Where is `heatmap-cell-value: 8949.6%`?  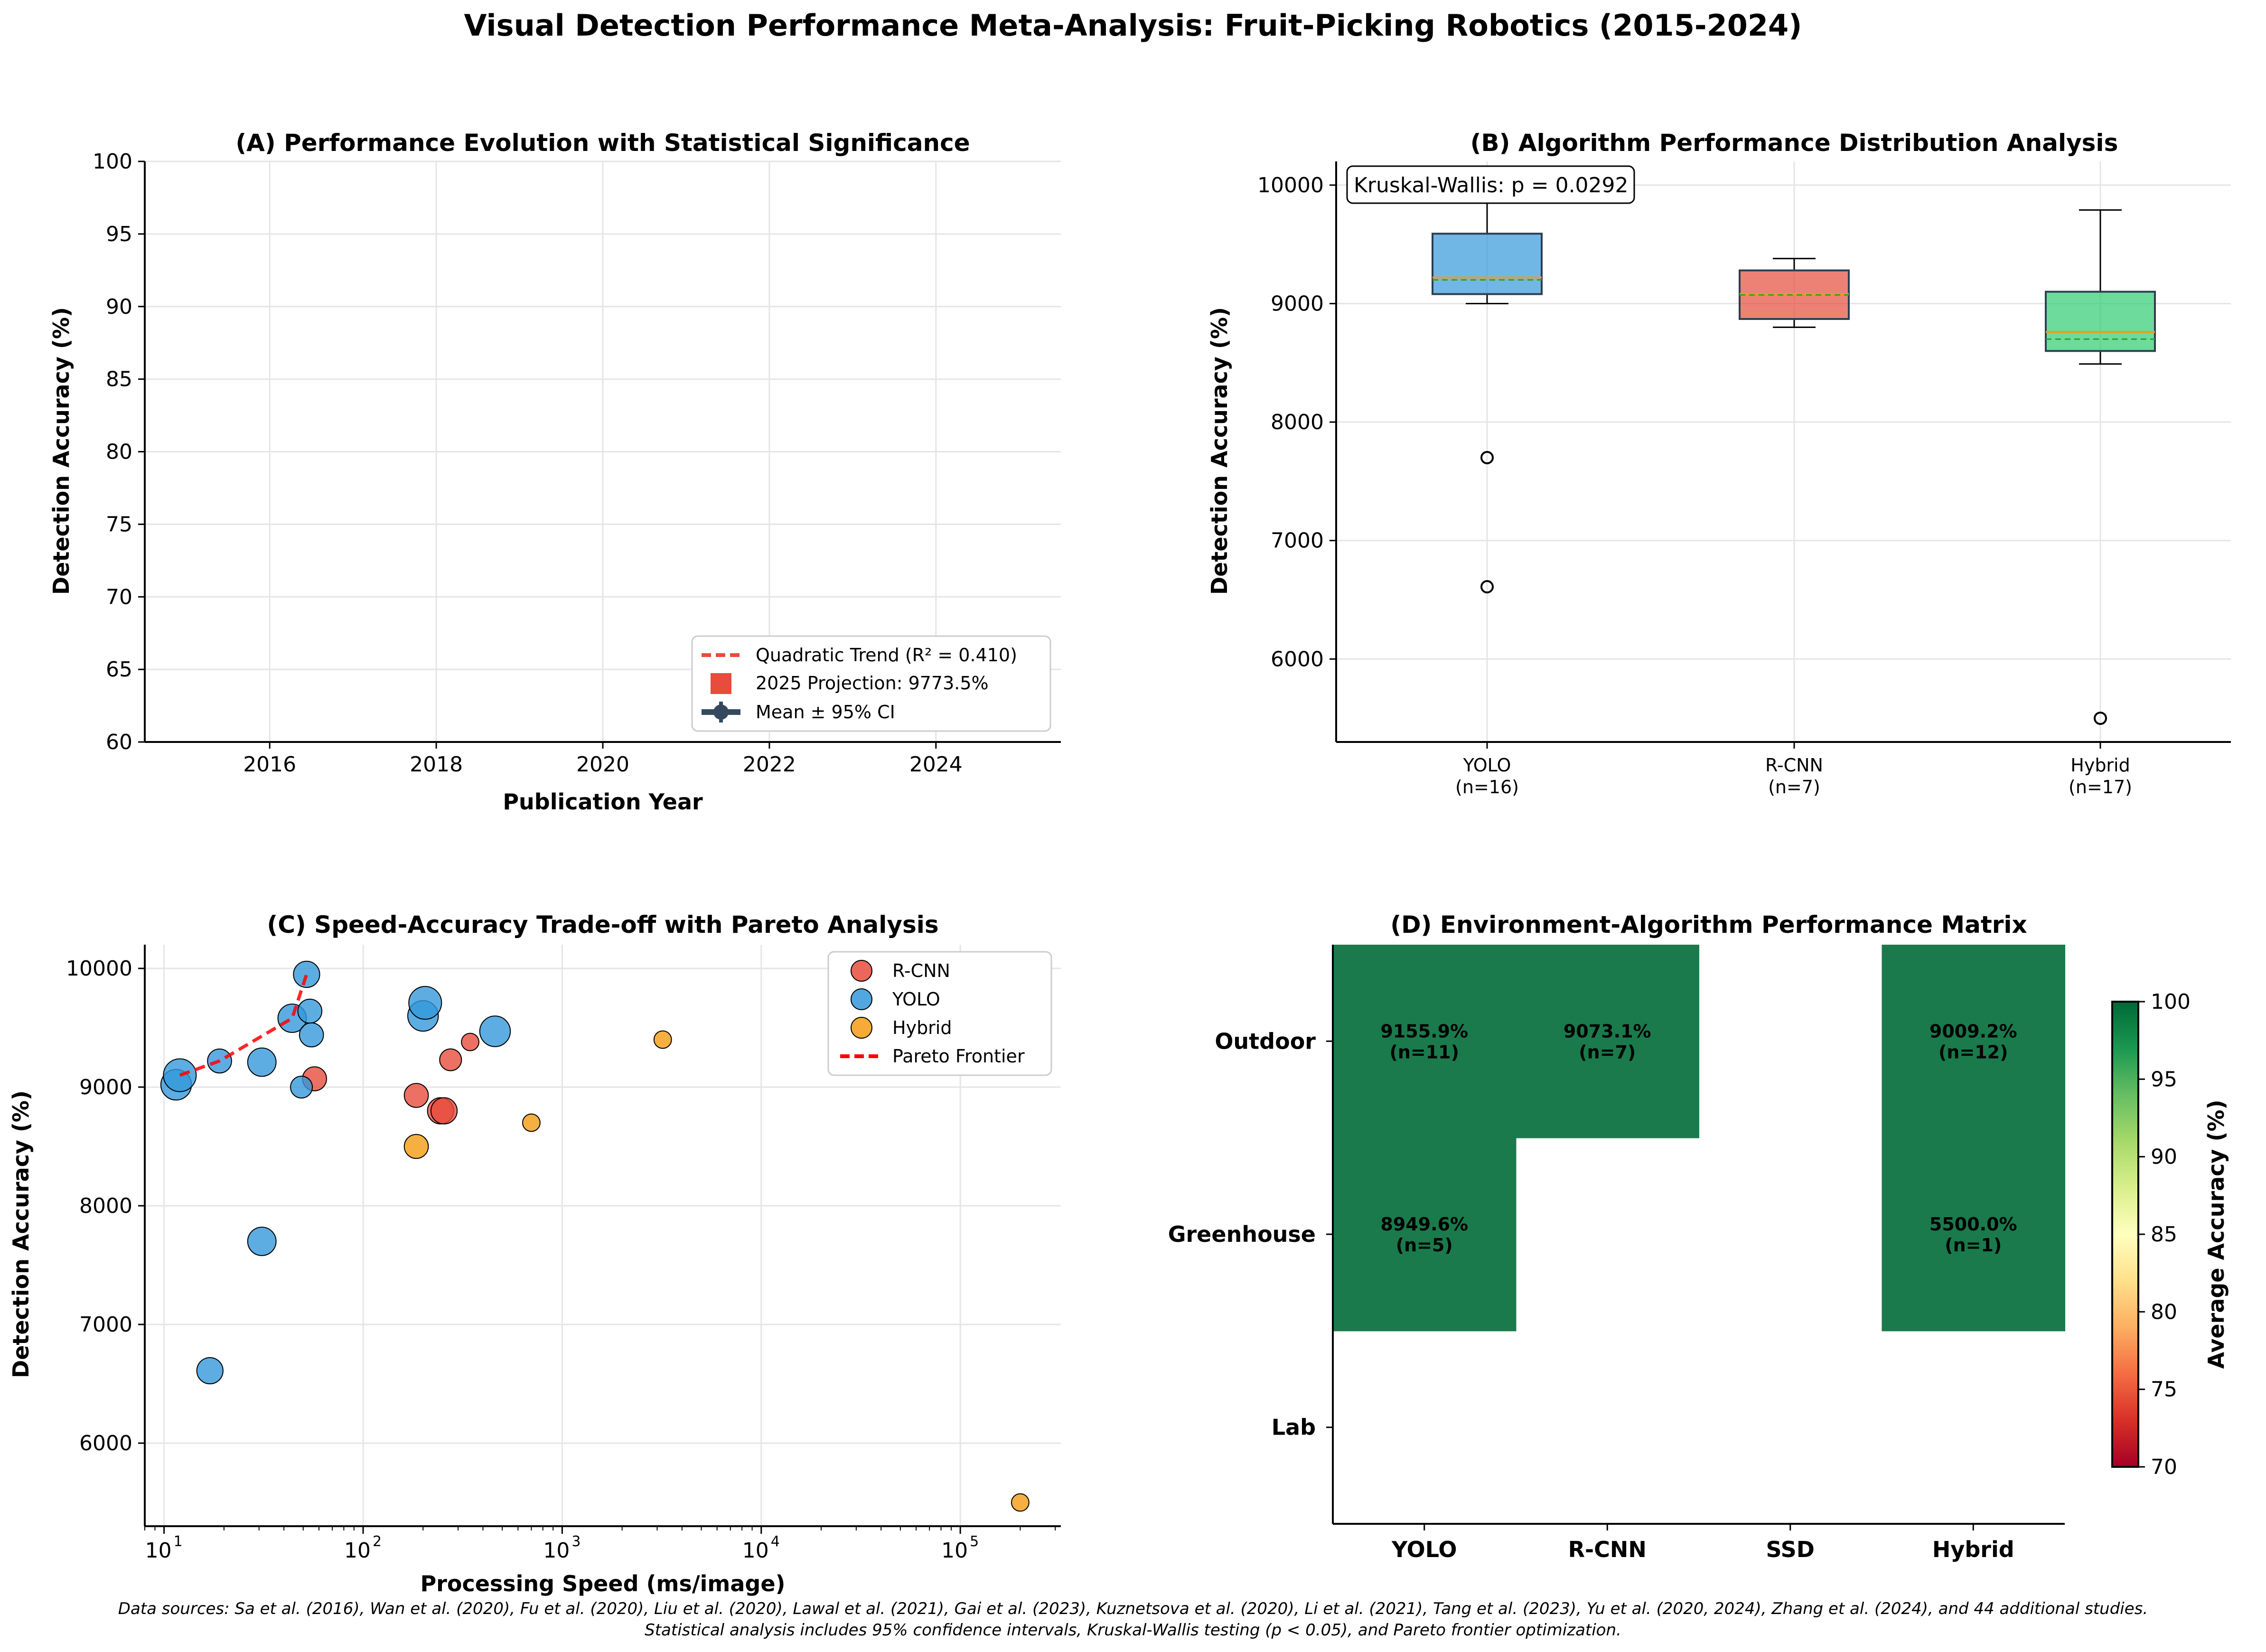
heatmap-cell-value: 8949.6% is located at coordinates (1424, 1224).